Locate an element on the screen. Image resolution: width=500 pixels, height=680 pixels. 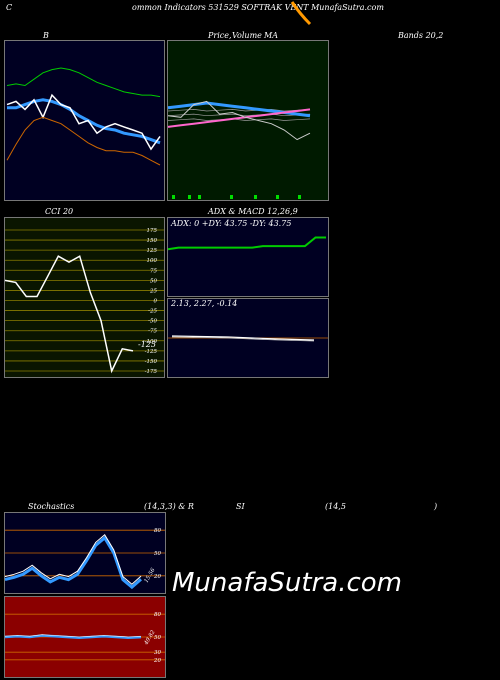
signal-line is located at coordinates (243, 339).